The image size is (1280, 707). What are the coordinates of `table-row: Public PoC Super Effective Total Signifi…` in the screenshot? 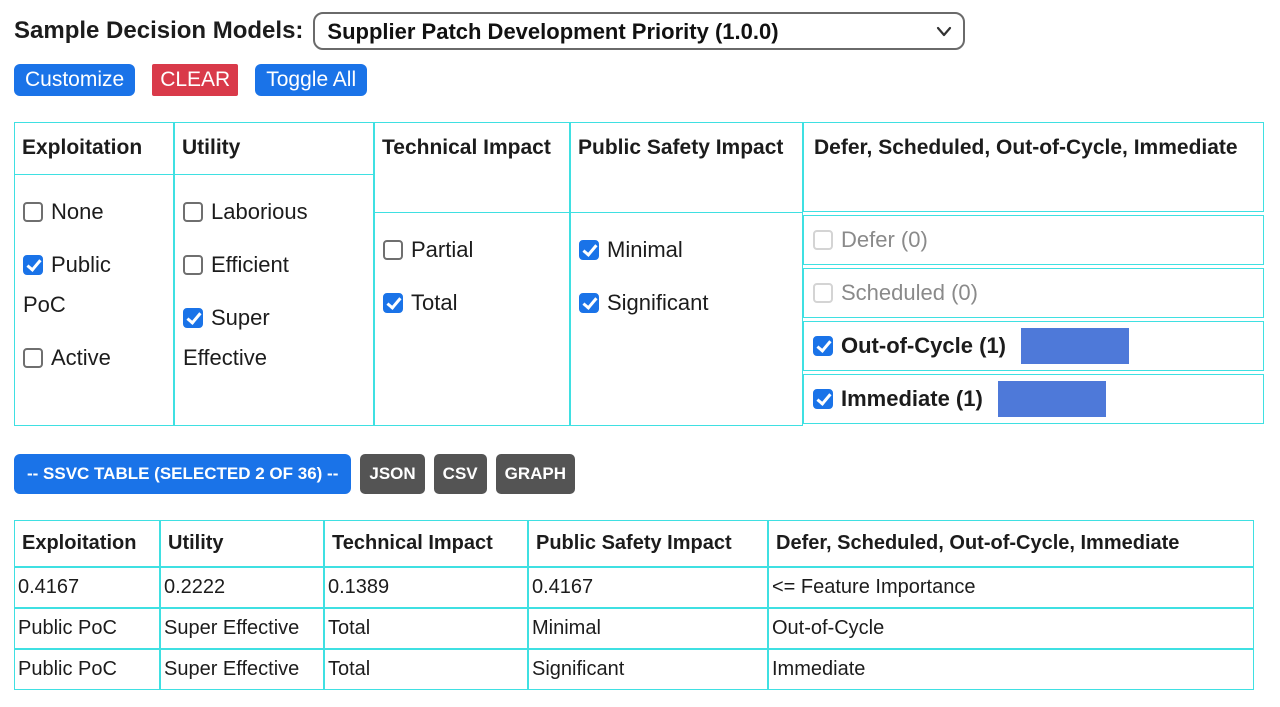 It's located at (634, 669).